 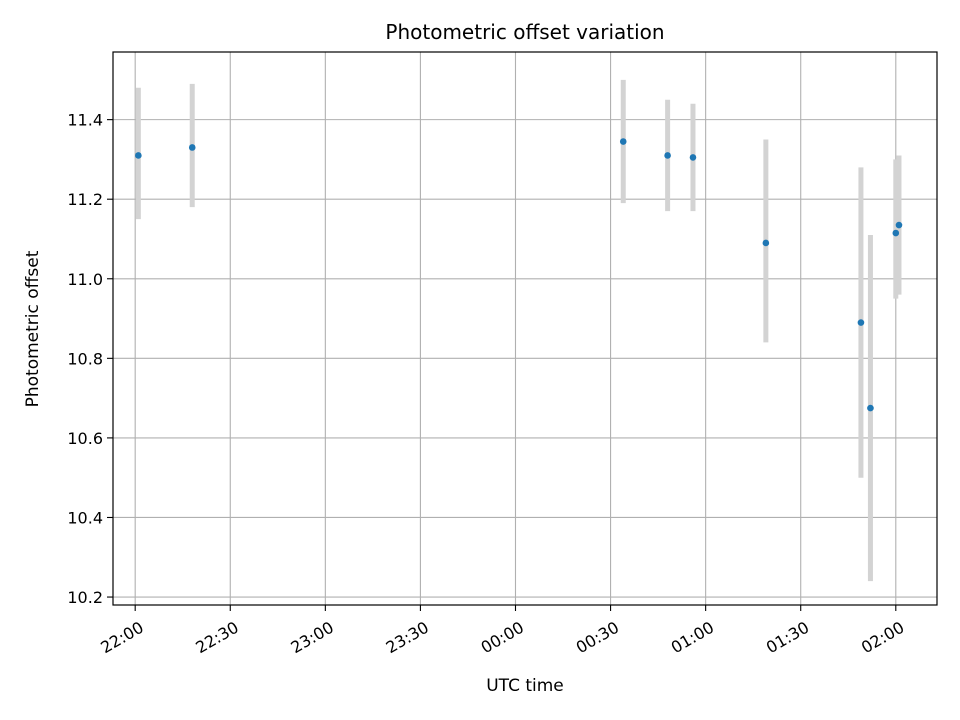 I want to click on y-tick-label: 11.0, so click(x=85, y=279).